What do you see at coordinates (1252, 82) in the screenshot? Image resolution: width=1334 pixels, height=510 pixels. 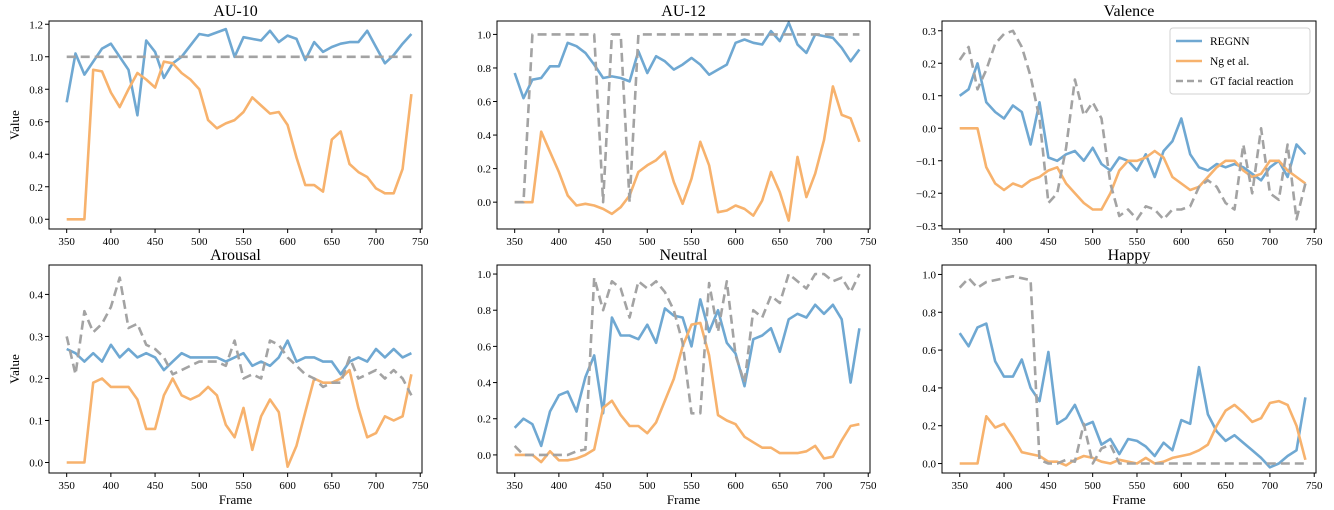 I see `legend-label: GT facial reaction` at bounding box center [1252, 82].